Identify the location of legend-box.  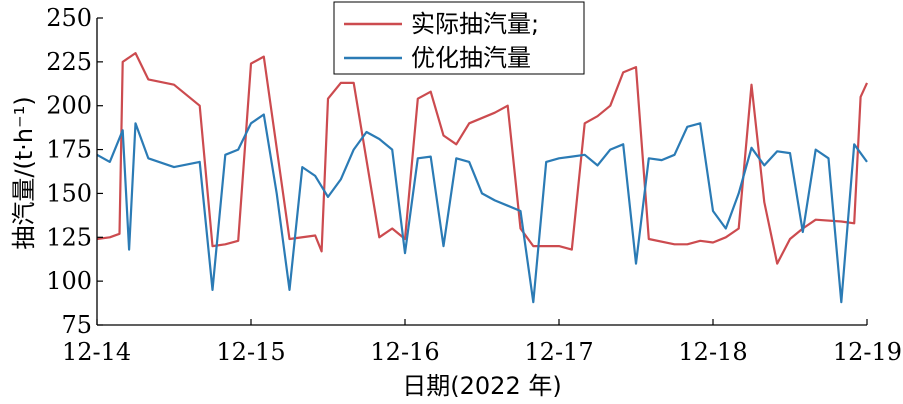
(459, 38).